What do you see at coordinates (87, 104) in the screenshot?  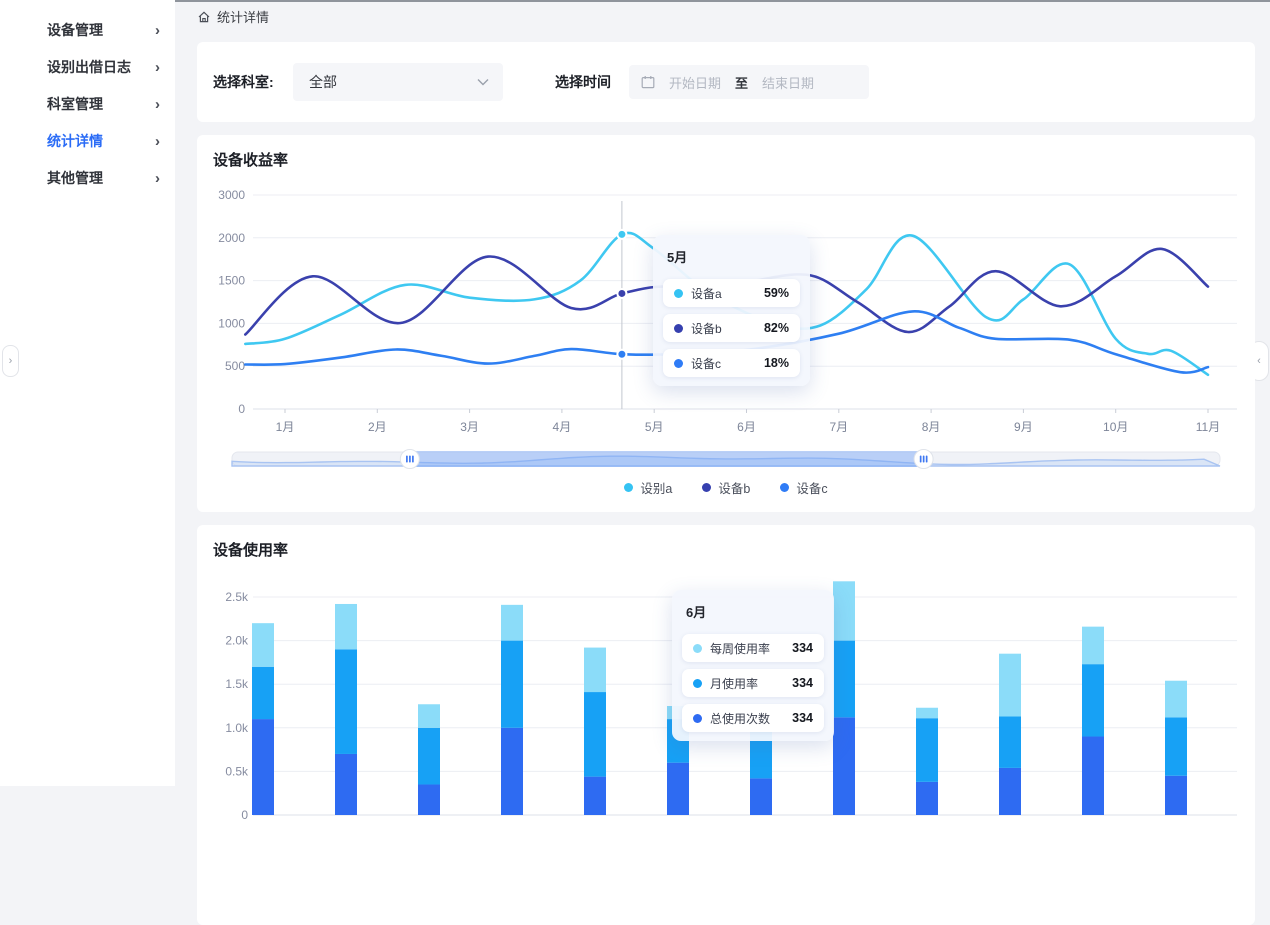 I see `sidebar-item-department-management: 科室管理 ›` at bounding box center [87, 104].